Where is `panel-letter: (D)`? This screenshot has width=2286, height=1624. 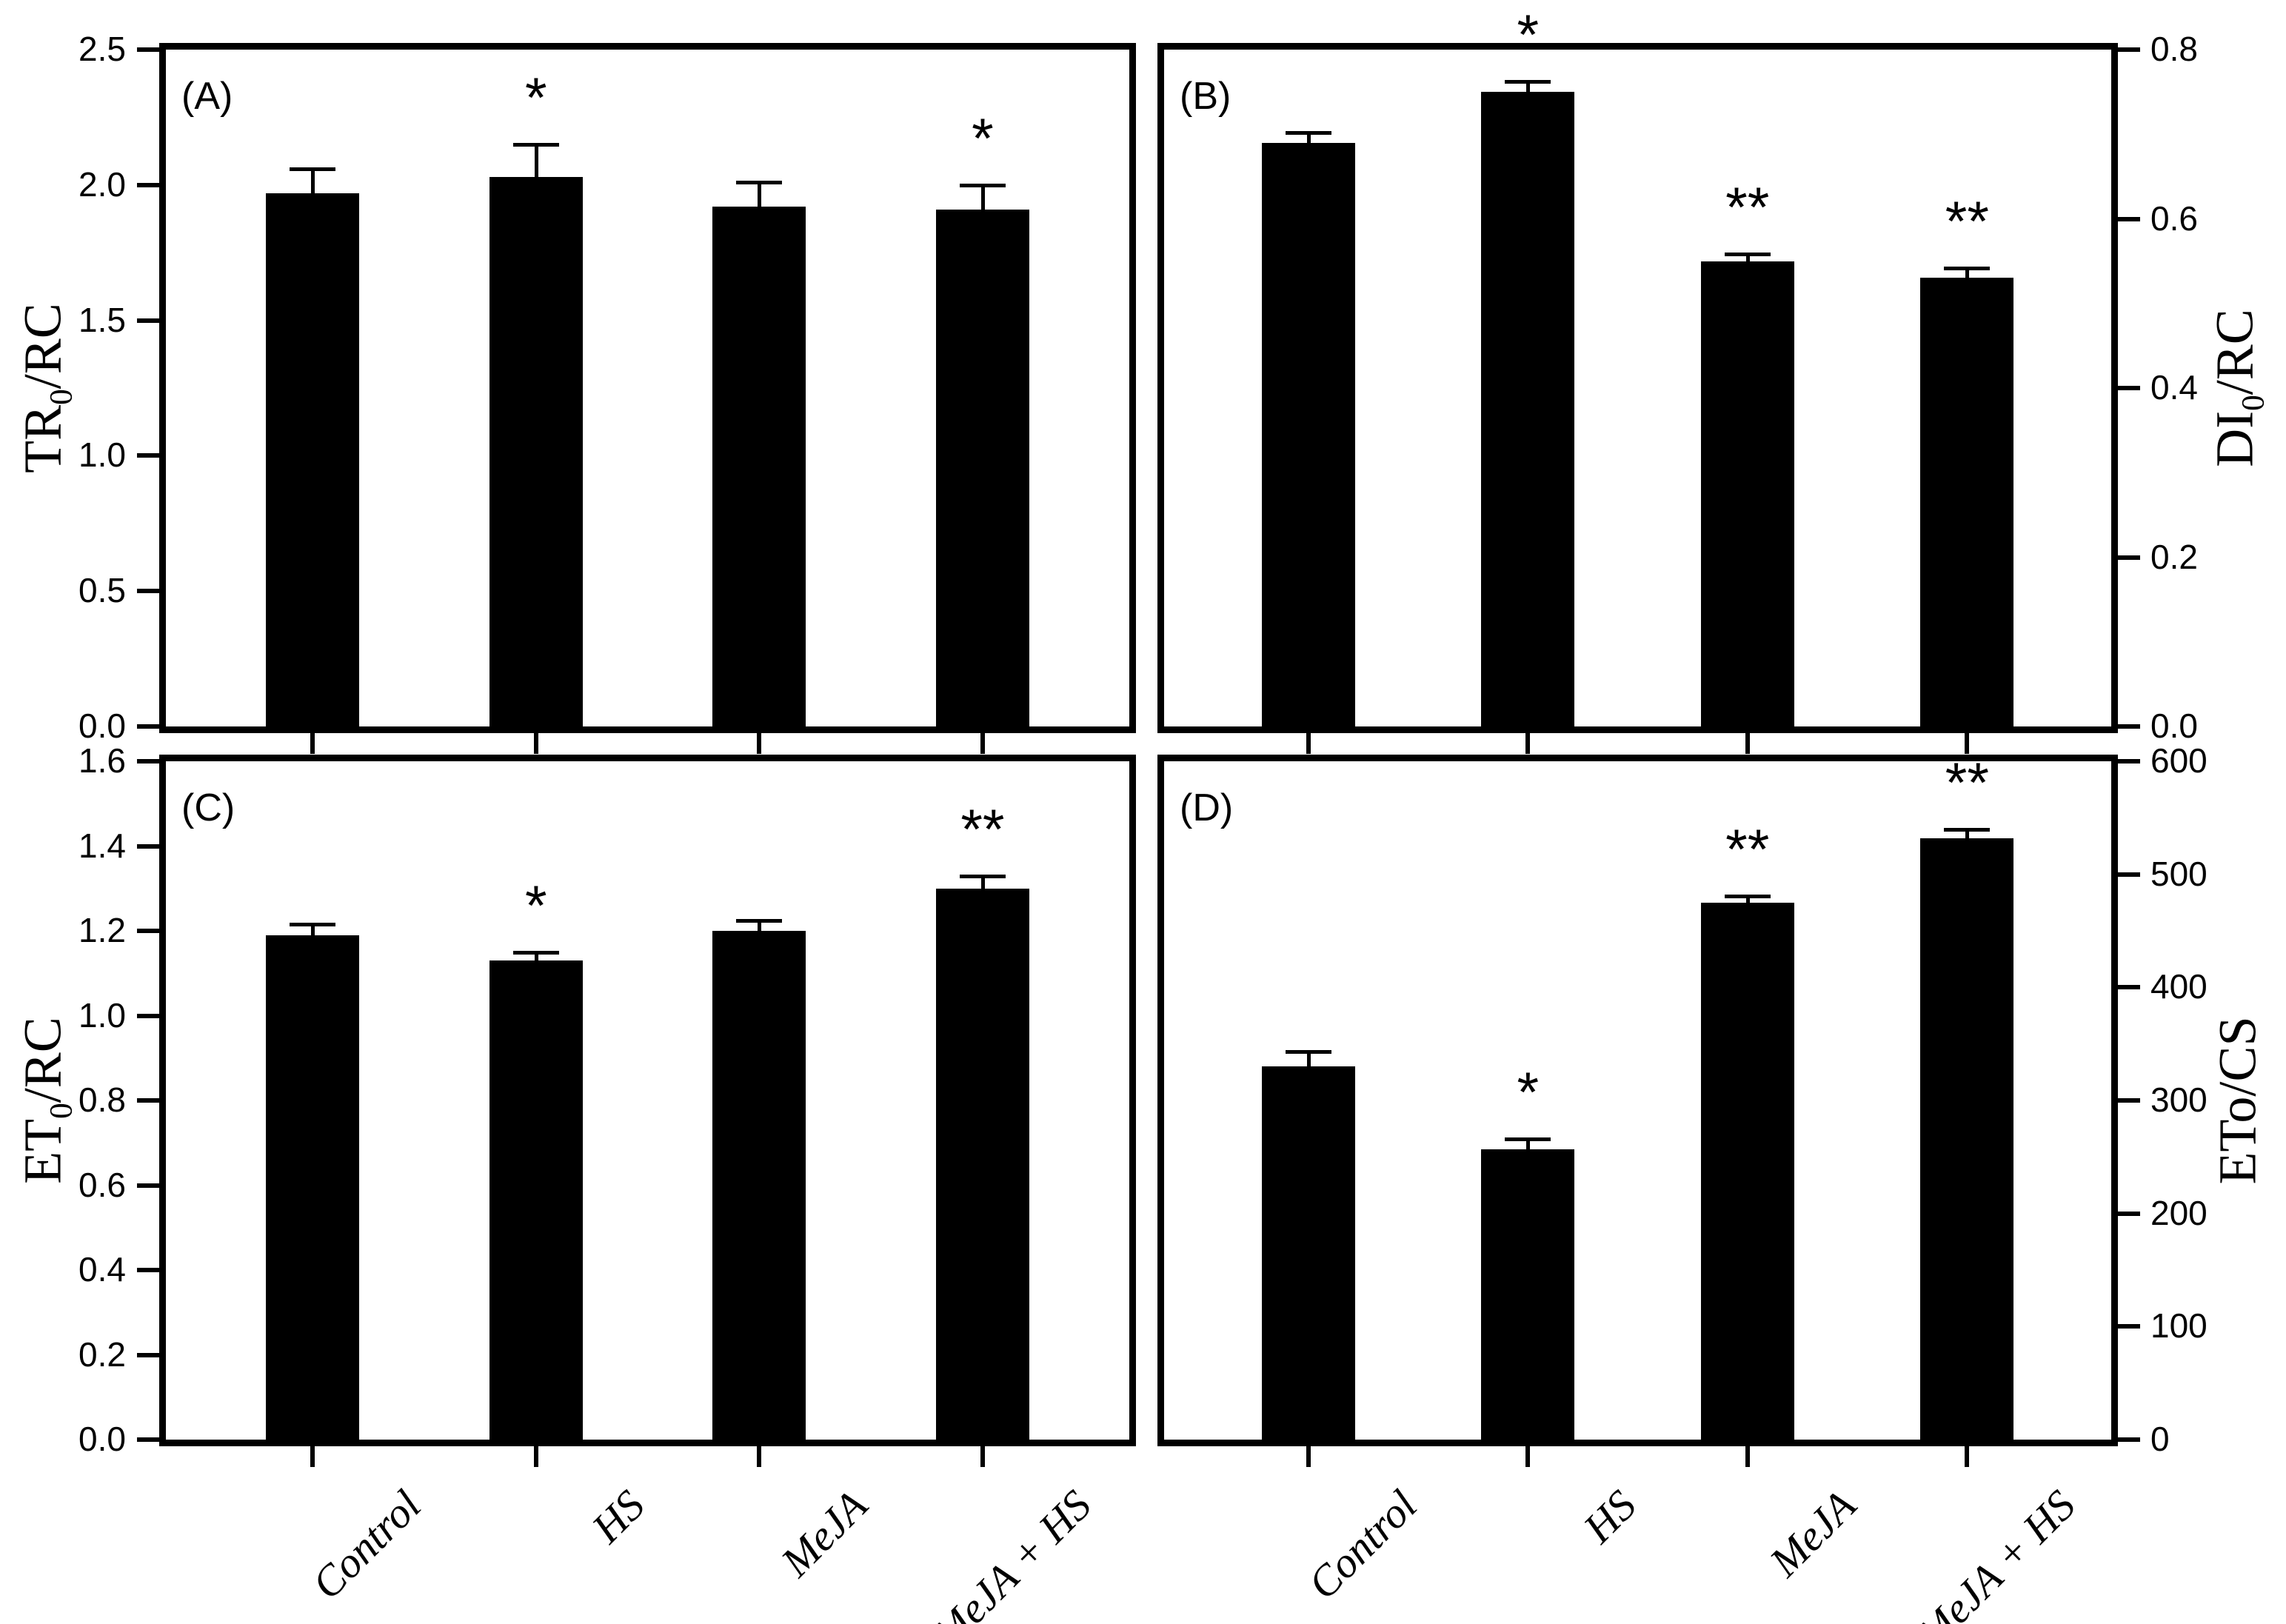
panel-letter: (D) is located at coordinates (1207, 807).